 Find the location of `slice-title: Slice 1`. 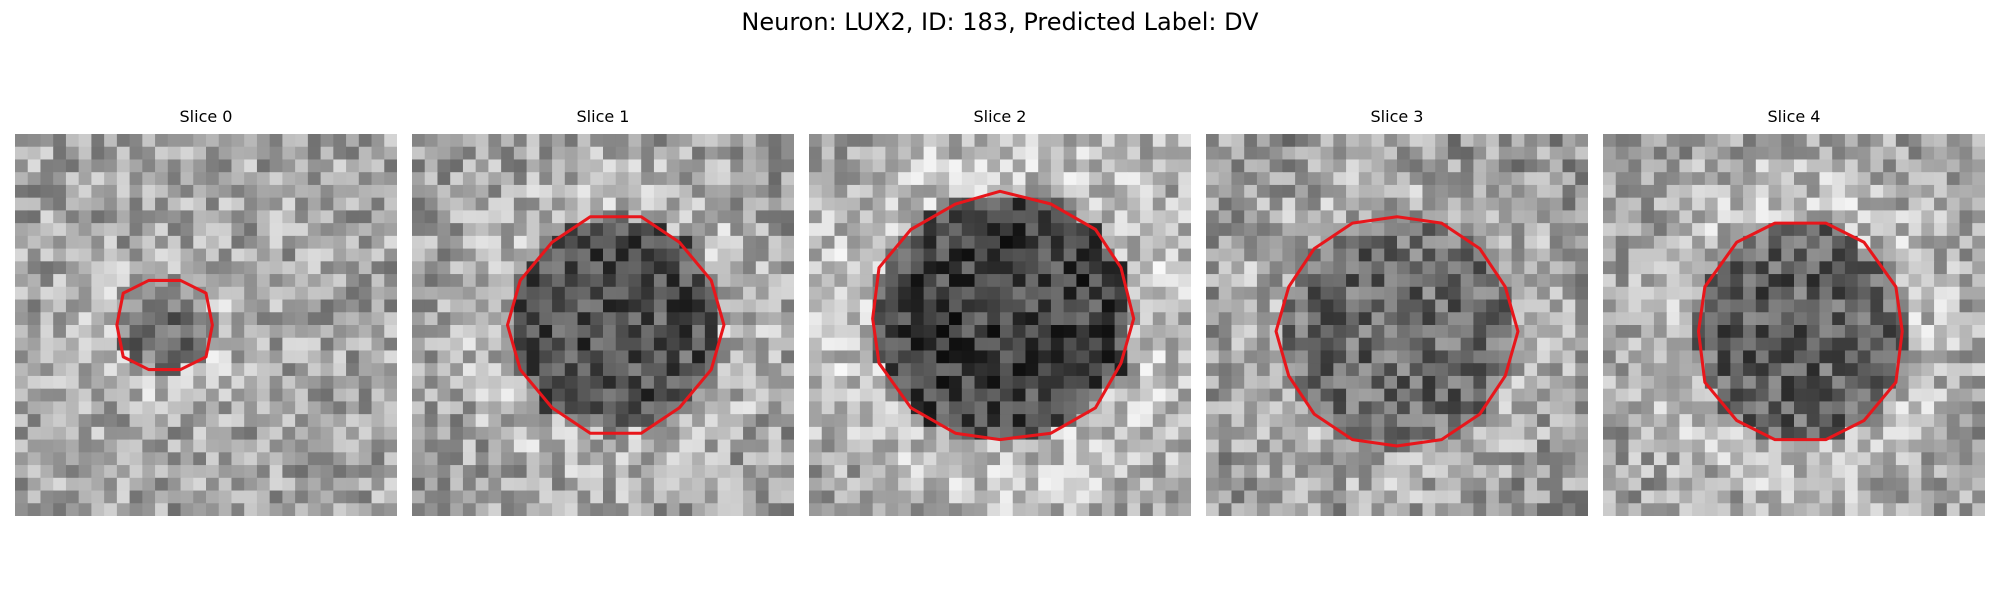

slice-title: Slice 1 is located at coordinates (603, 116).